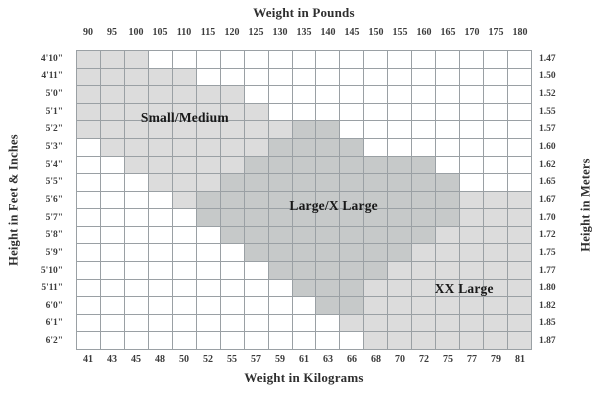 The image size is (600, 400). I want to click on kilogram-tick-label: 68, so click(376, 359).